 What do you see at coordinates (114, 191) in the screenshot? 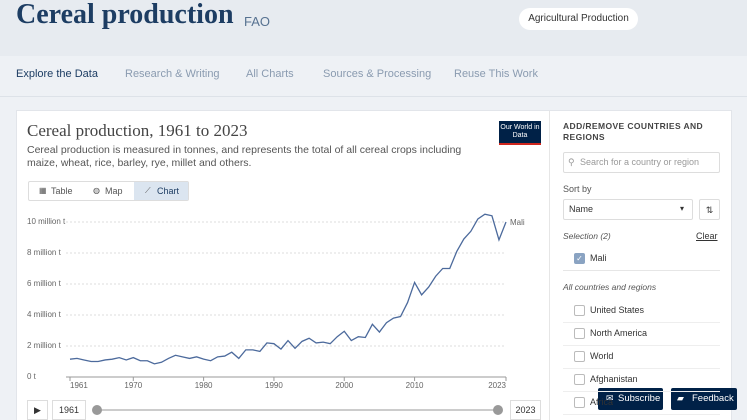
I see `view-tab: Map` at bounding box center [114, 191].